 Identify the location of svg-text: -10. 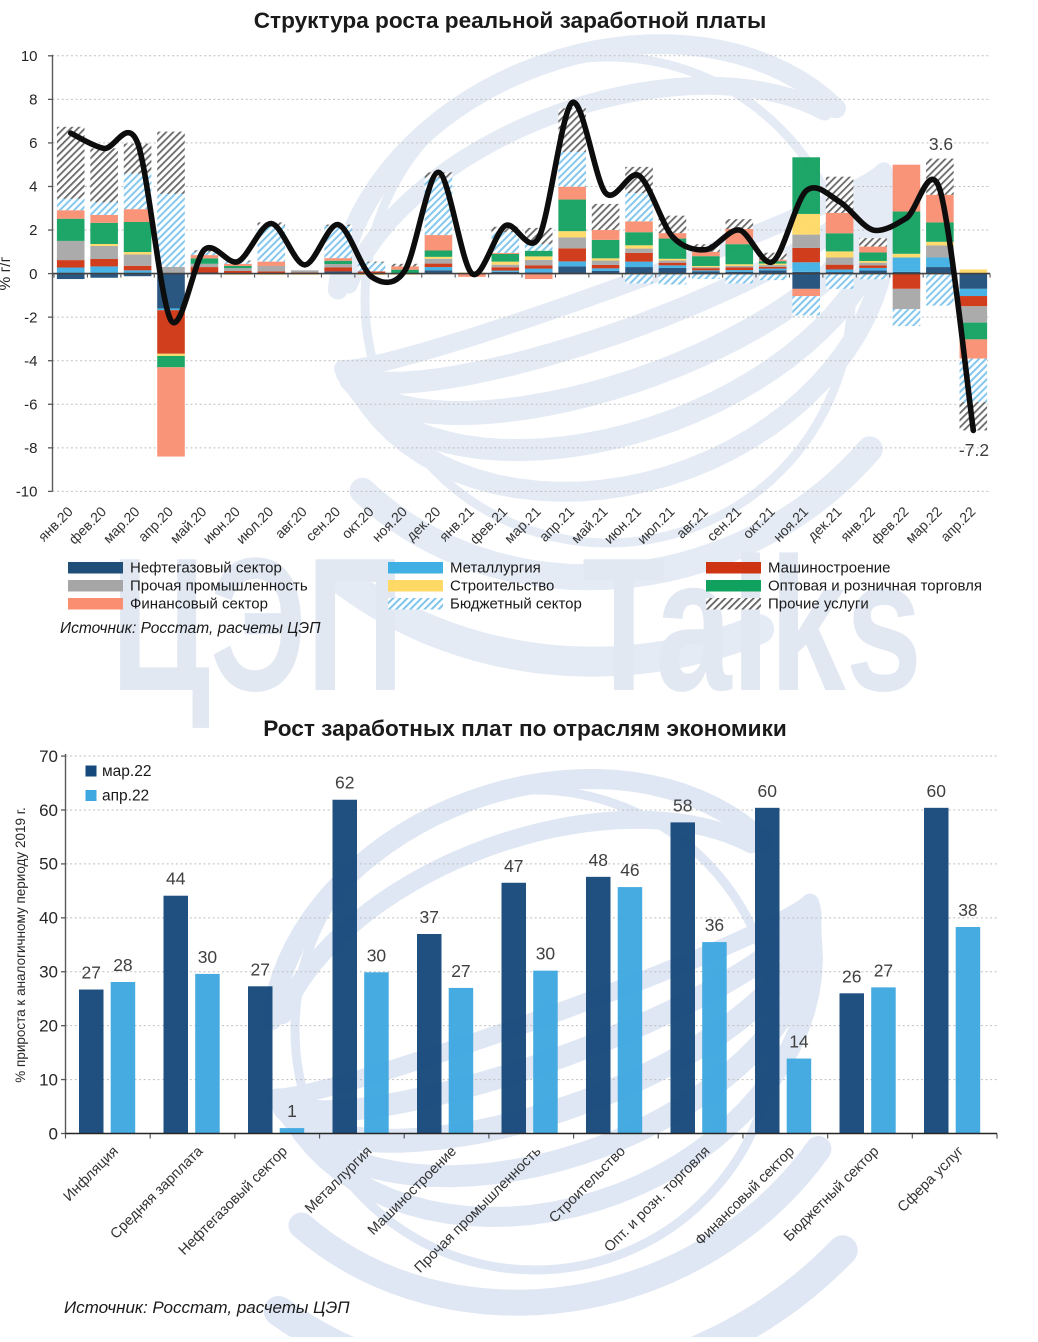
(27, 492).